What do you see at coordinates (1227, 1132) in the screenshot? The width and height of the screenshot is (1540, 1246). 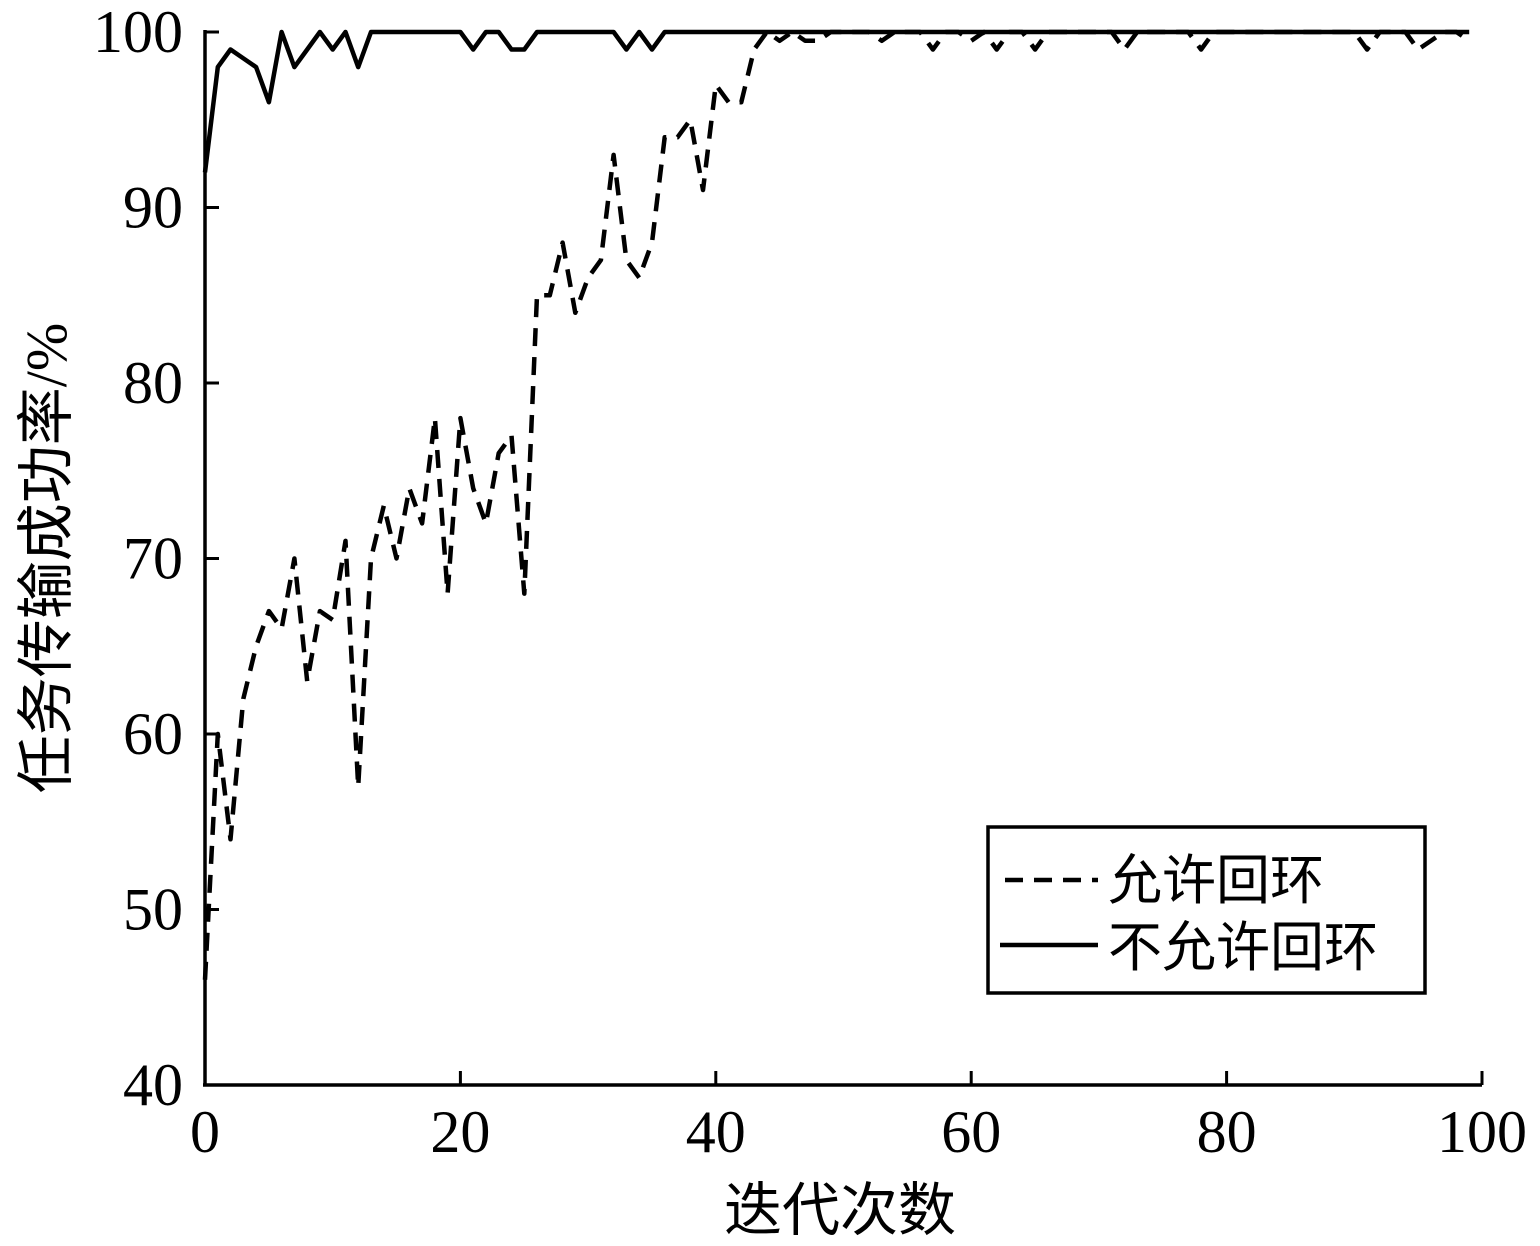 I see `x-tick-label: 80` at bounding box center [1227, 1132].